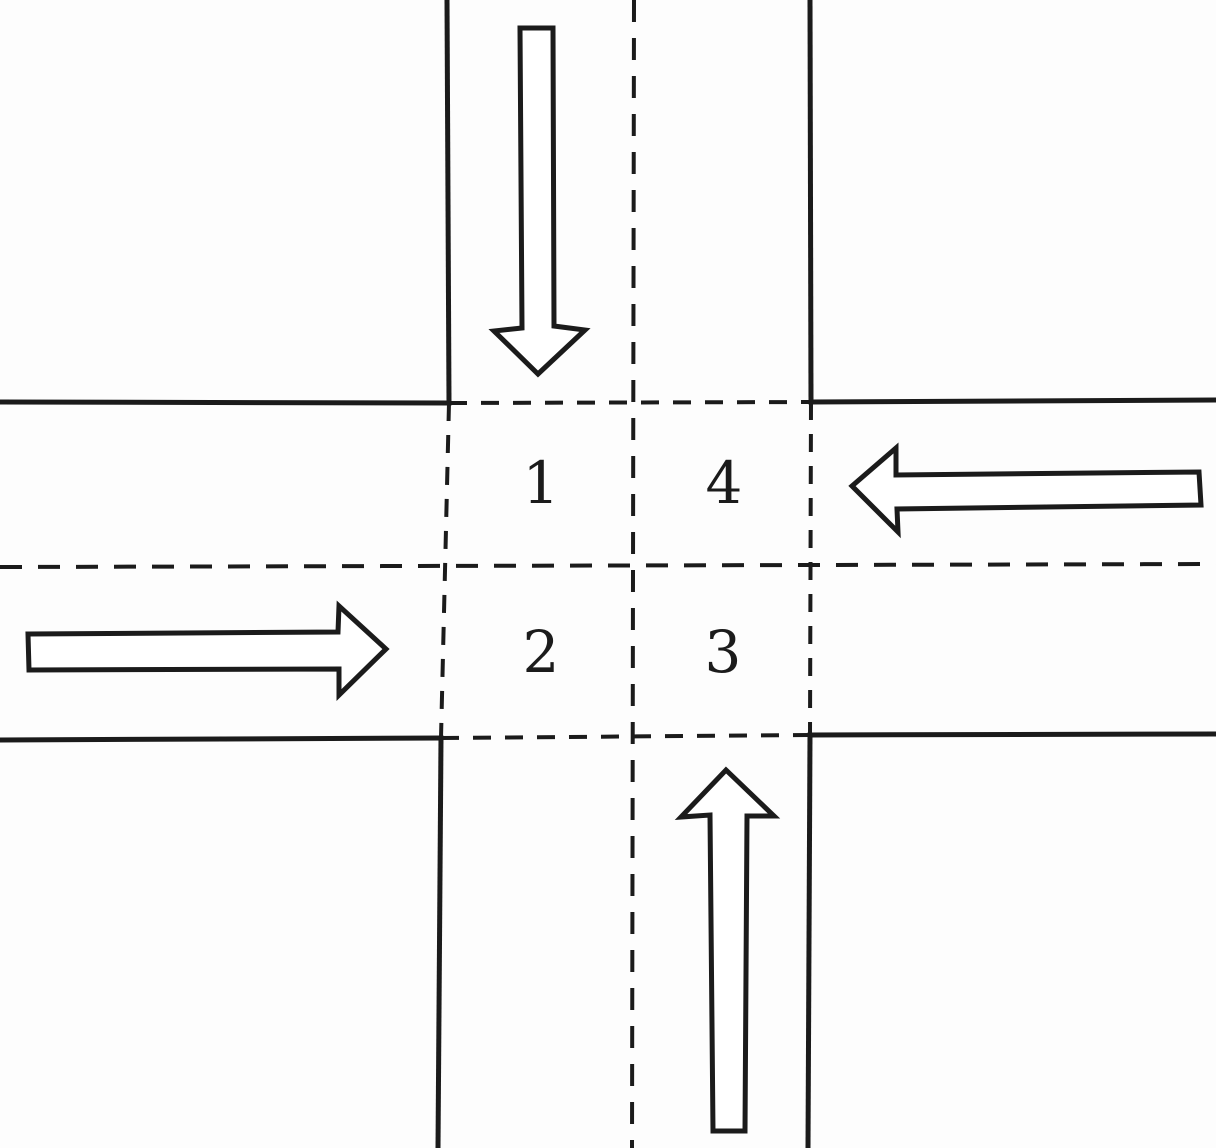 The width and height of the screenshot is (1216, 1148). Describe the element at coordinates (1026, 490) in the screenshot. I see `arrow-westbound` at that location.